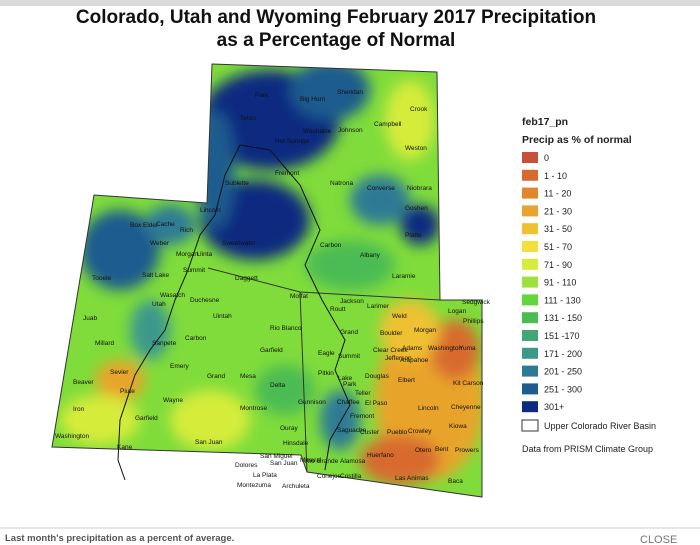 This screenshot has height=545, width=700. I want to click on county-label: Phillips, so click(473, 321).